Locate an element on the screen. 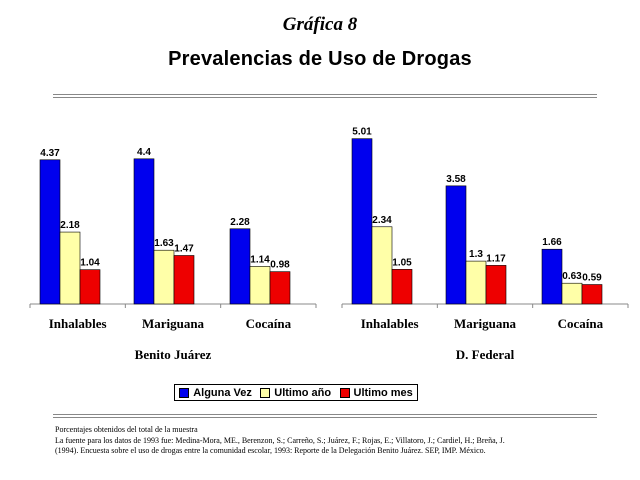 Image resolution: width=640 pixels, height=480 pixels. chart-title: Prevalencias de Uso de Drogas is located at coordinates (320, 59).